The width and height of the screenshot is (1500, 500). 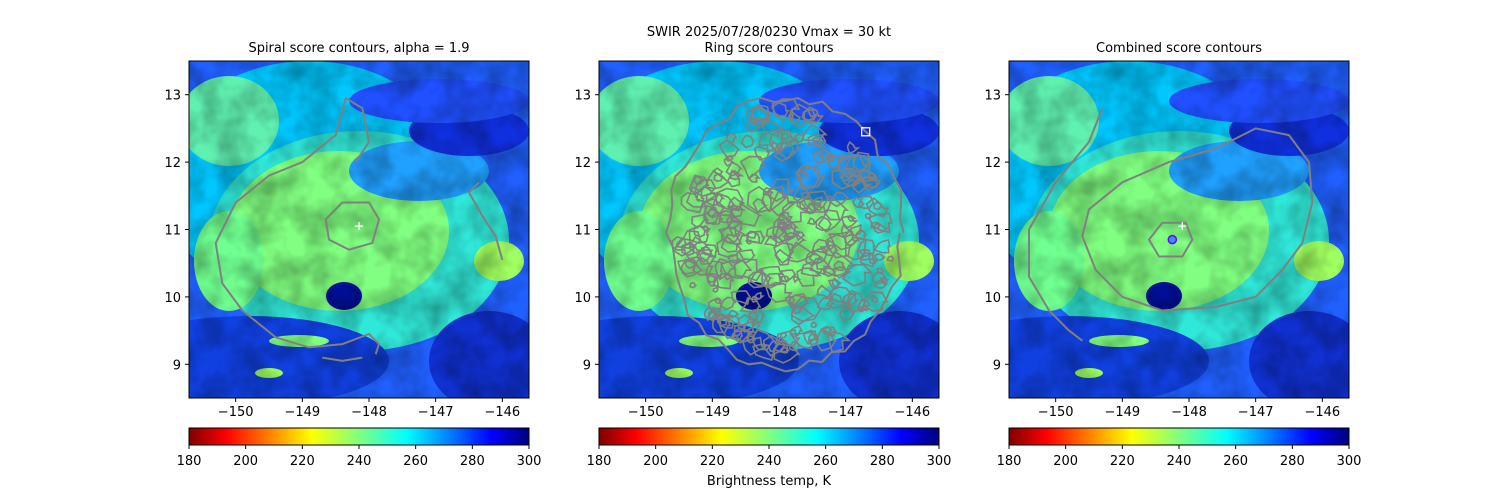 What do you see at coordinates (939, 461) in the screenshot?
I see `colorbar-tick-label: 300` at bounding box center [939, 461].